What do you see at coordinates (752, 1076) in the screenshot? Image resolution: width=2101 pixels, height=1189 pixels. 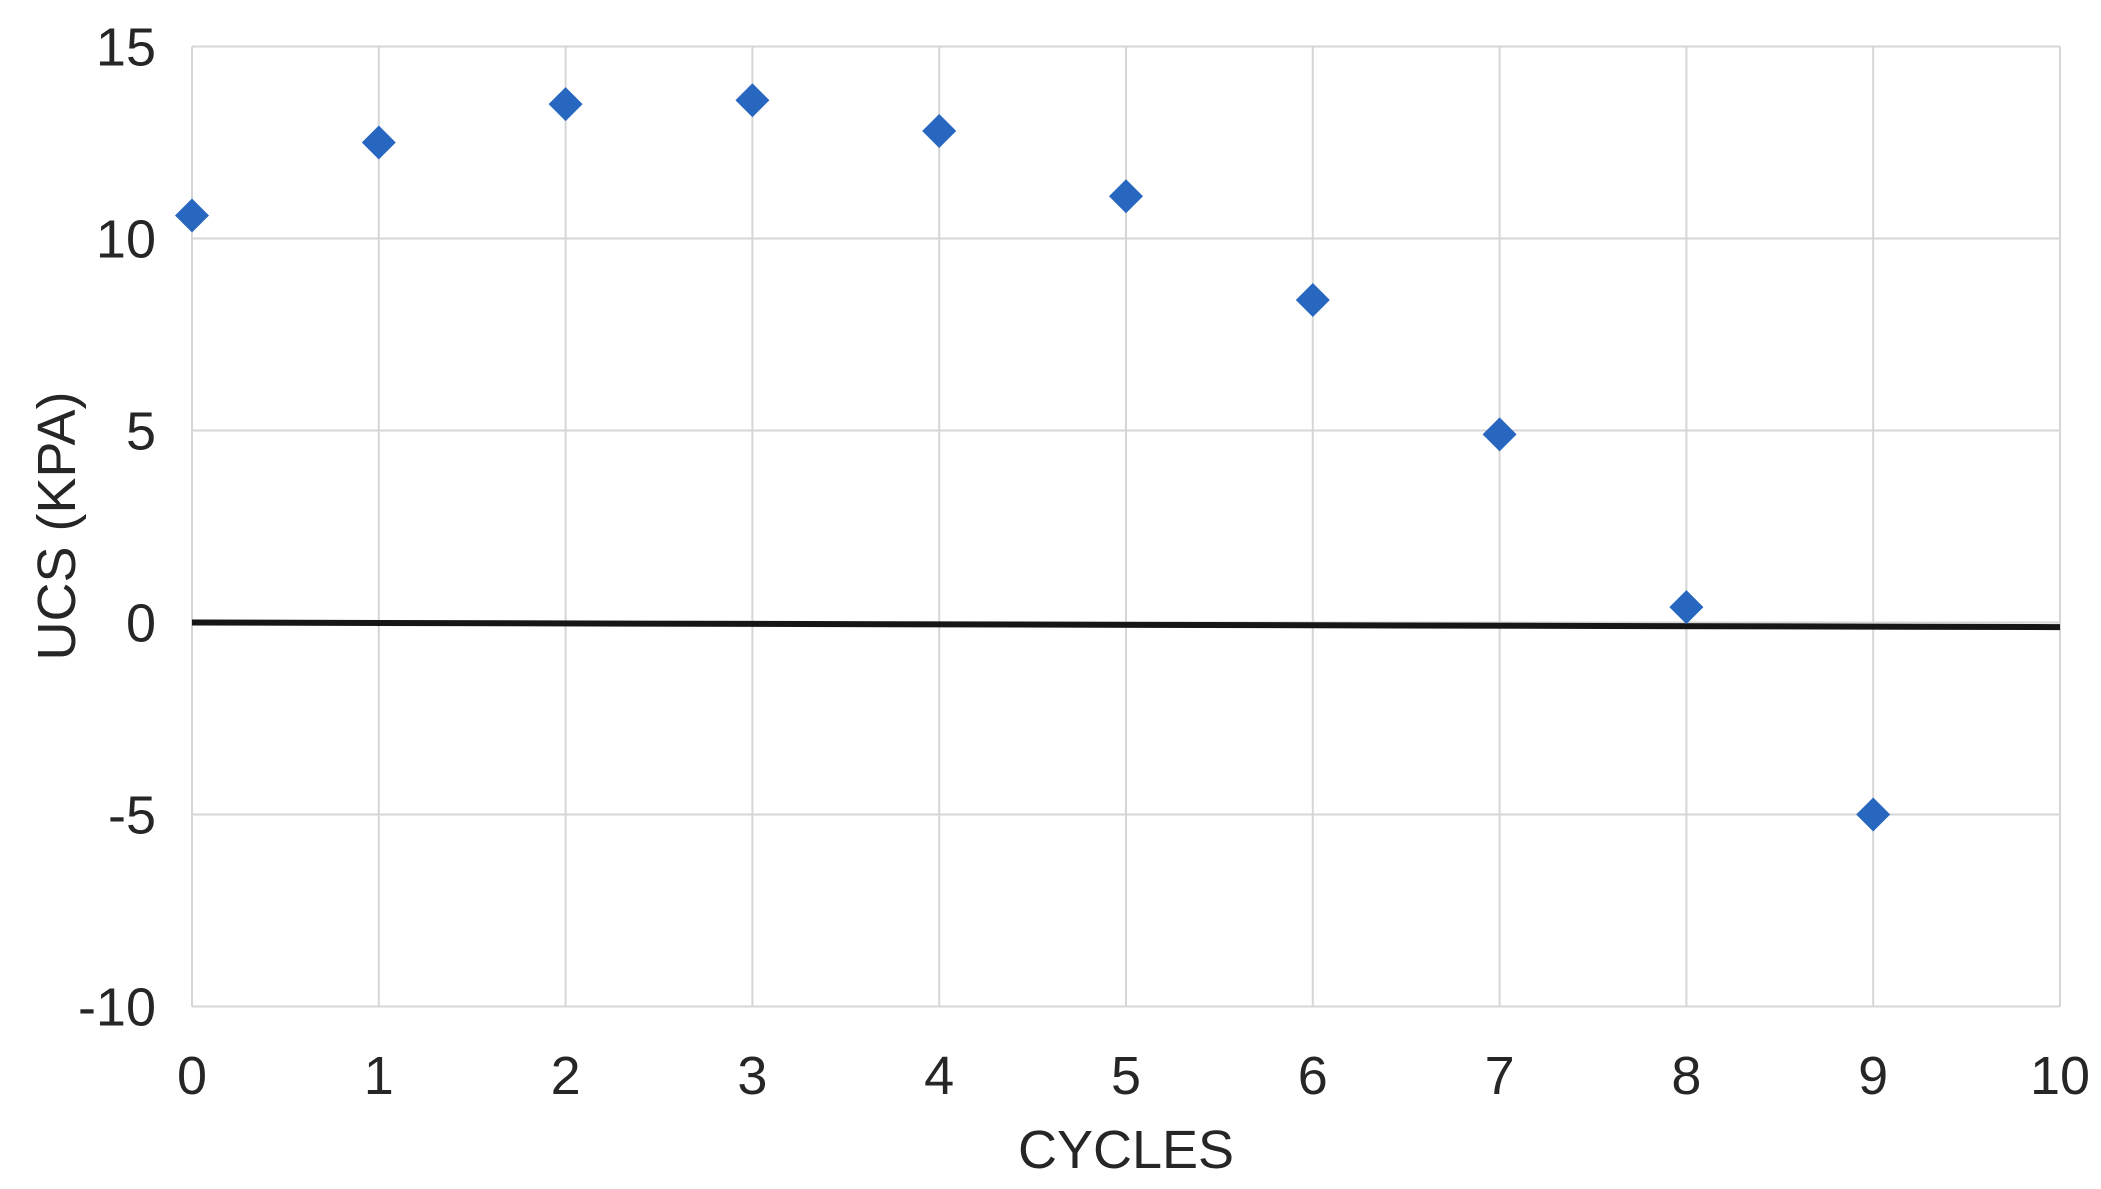 I see `x-tick-label: 3` at bounding box center [752, 1076].